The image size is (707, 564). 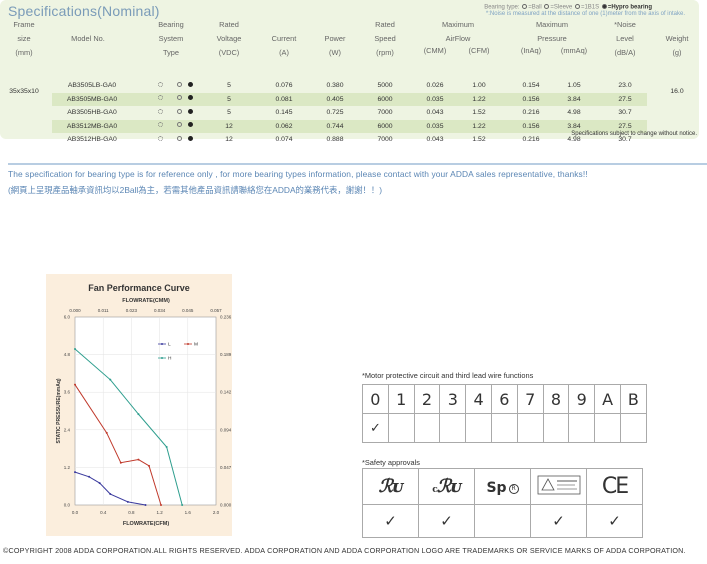 What do you see at coordinates (401, 399) in the screenshot?
I see `motor-code: 1` at bounding box center [401, 399].